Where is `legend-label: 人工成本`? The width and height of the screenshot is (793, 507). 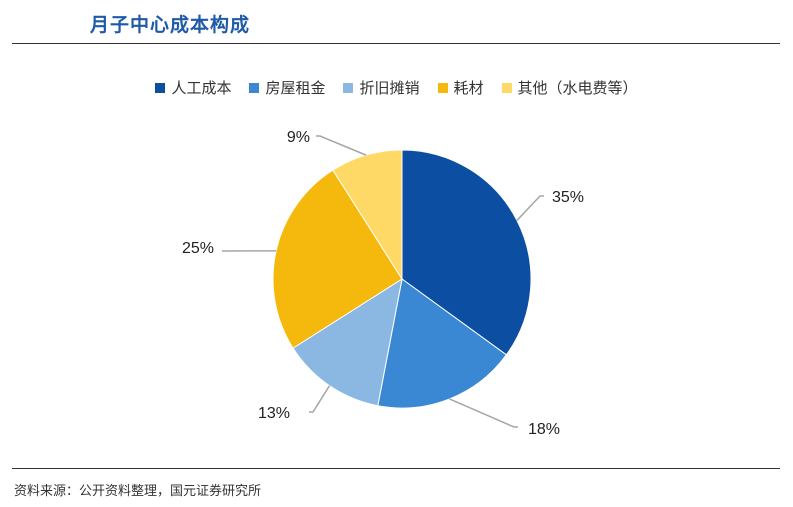 legend-label: 人工成本 is located at coordinates (201, 88).